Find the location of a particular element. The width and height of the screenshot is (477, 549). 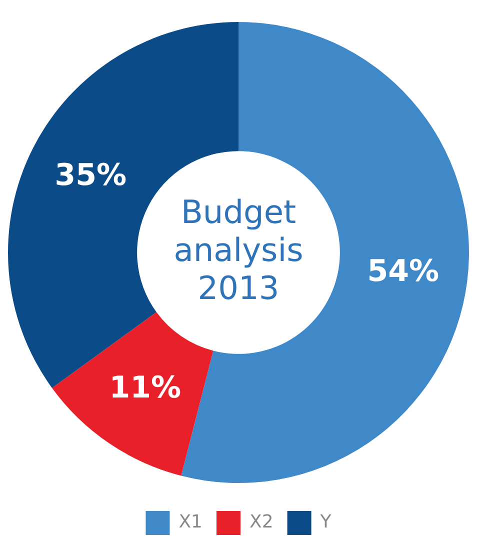

legend-label: X1 is located at coordinates (190, 522).